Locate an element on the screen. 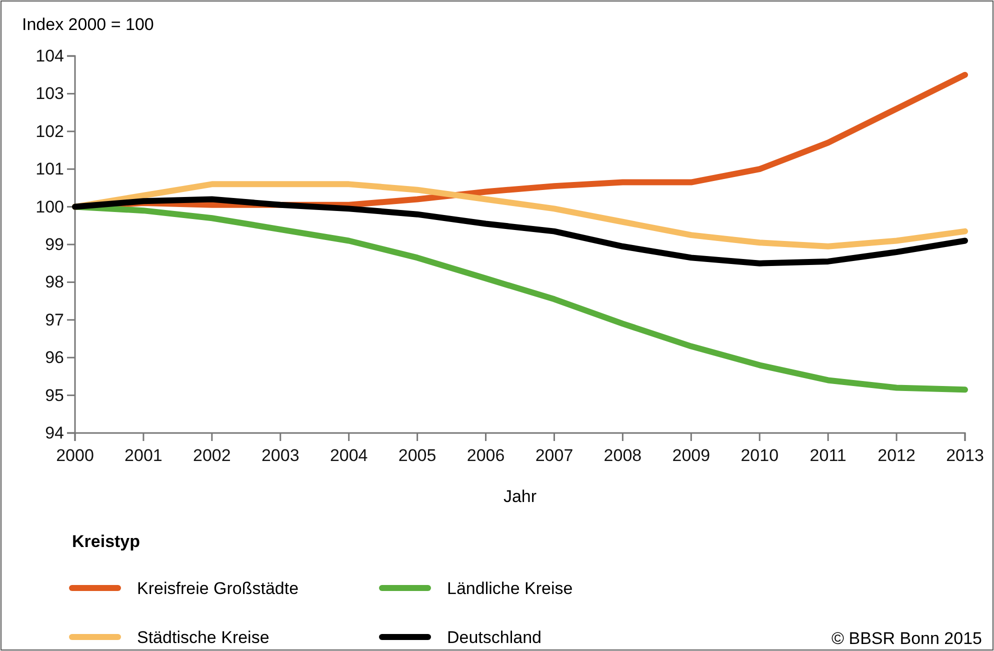 This screenshot has height=651, width=994. x-tick-label: 2000 is located at coordinates (75, 455).